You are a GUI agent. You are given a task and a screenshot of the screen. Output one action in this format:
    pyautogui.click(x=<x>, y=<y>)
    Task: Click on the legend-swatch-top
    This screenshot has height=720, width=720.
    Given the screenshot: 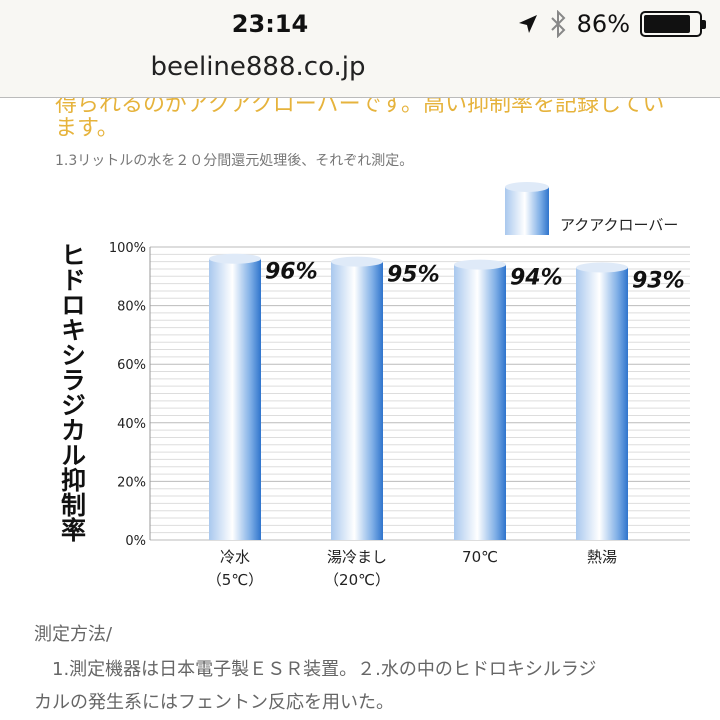 What is the action you would take?
    pyautogui.click(x=527, y=187)
    